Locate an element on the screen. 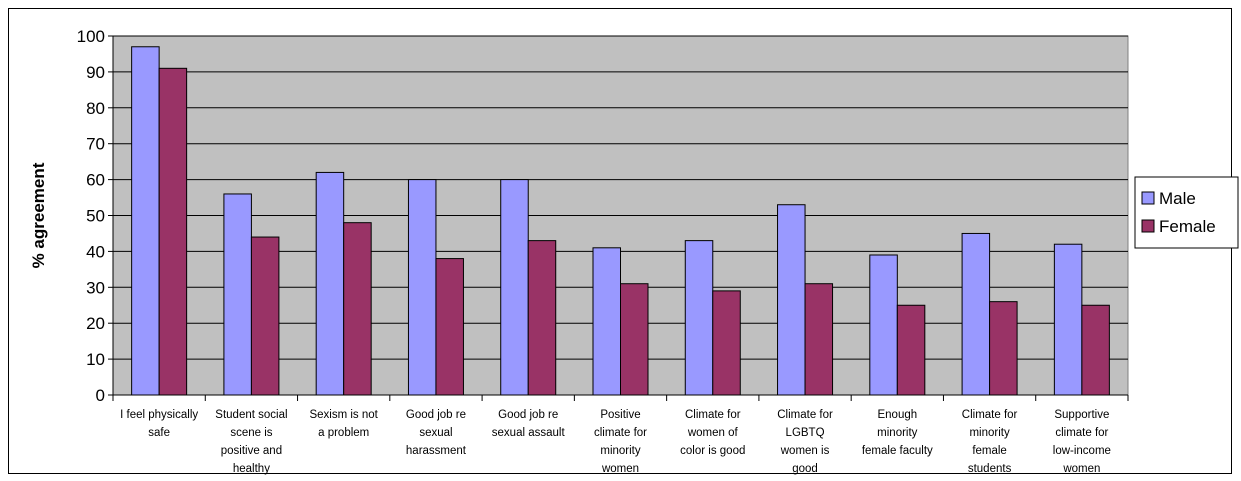 Image resolution: width=1241 pixels, height=481 pixels. legend-box is located at coordinates (1186, 212).